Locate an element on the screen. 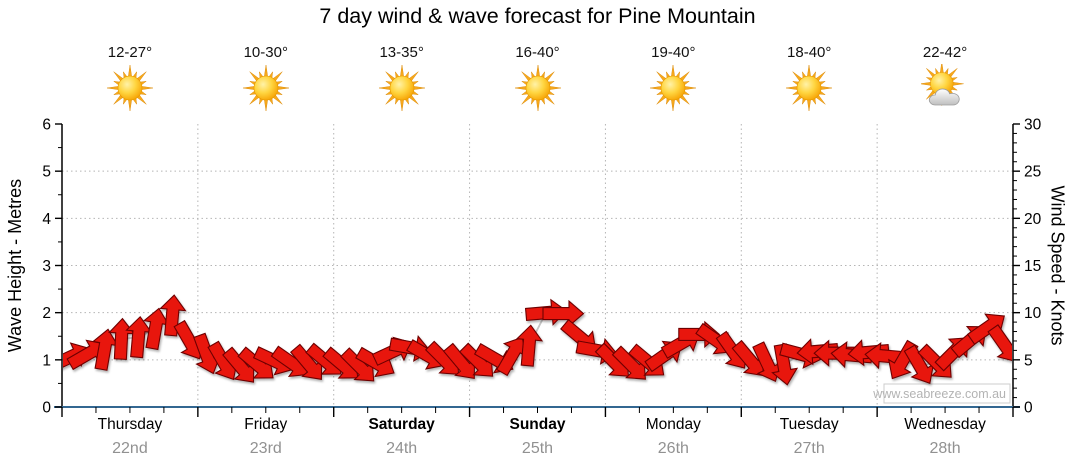  day-name-label: Saturday is located at coordinates (401, 424).